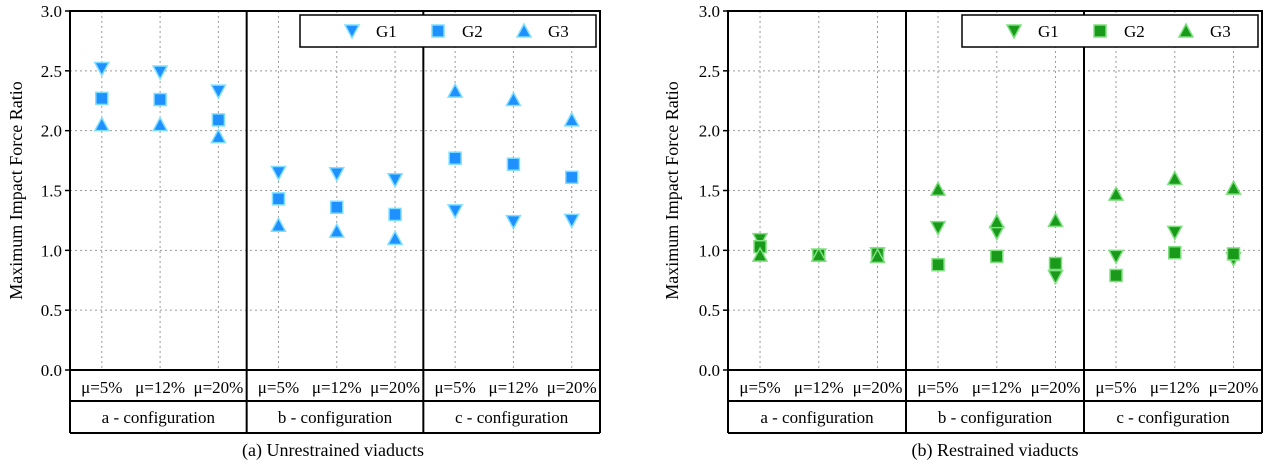 The height and width of the screenshot is (464, 1272). What do you see at coordinates (995, 450) in the screenshot?
I see `chart-caption: (b) Restrained viaducts` at bounding box center [995, 450].